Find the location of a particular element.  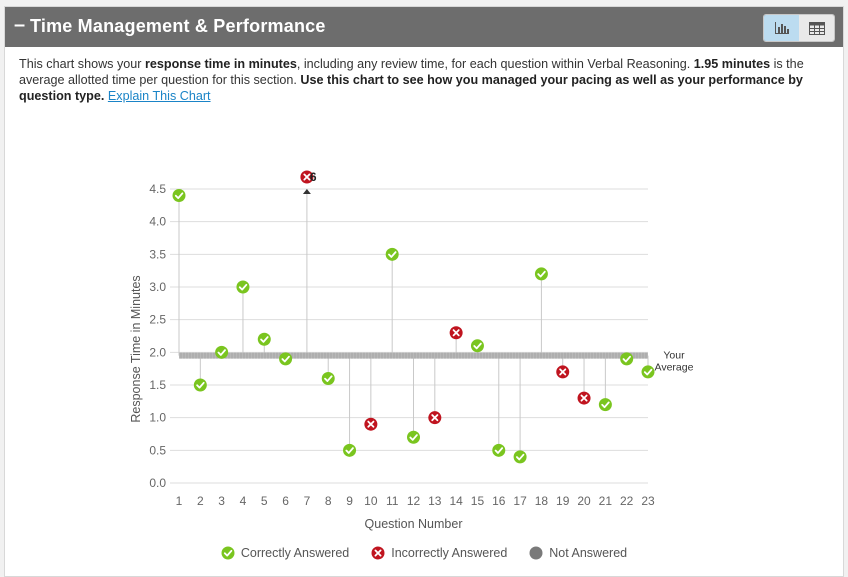

legend-incorrect: Incorrectly Answered is located at coordinates (439, 553).